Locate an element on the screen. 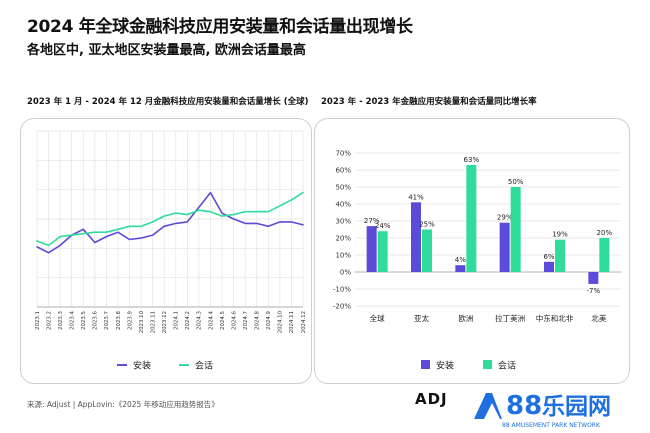  x-tick-label: 2024.2 is located at coordinates (188, 320).